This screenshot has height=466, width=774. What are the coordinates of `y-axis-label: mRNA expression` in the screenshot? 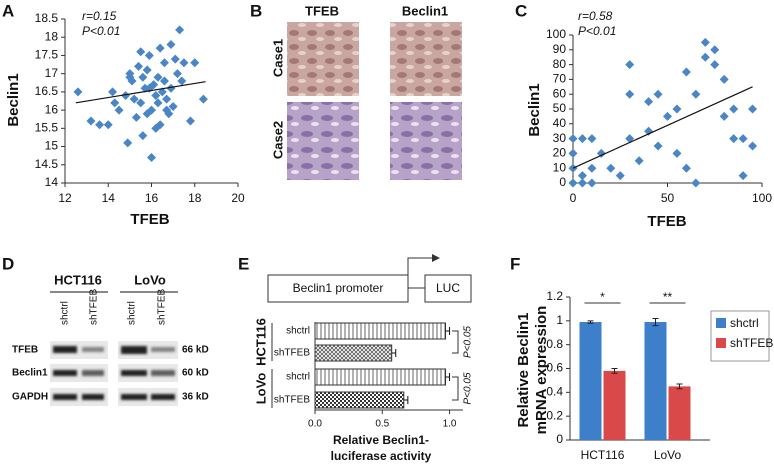 It's located at (541, 370).